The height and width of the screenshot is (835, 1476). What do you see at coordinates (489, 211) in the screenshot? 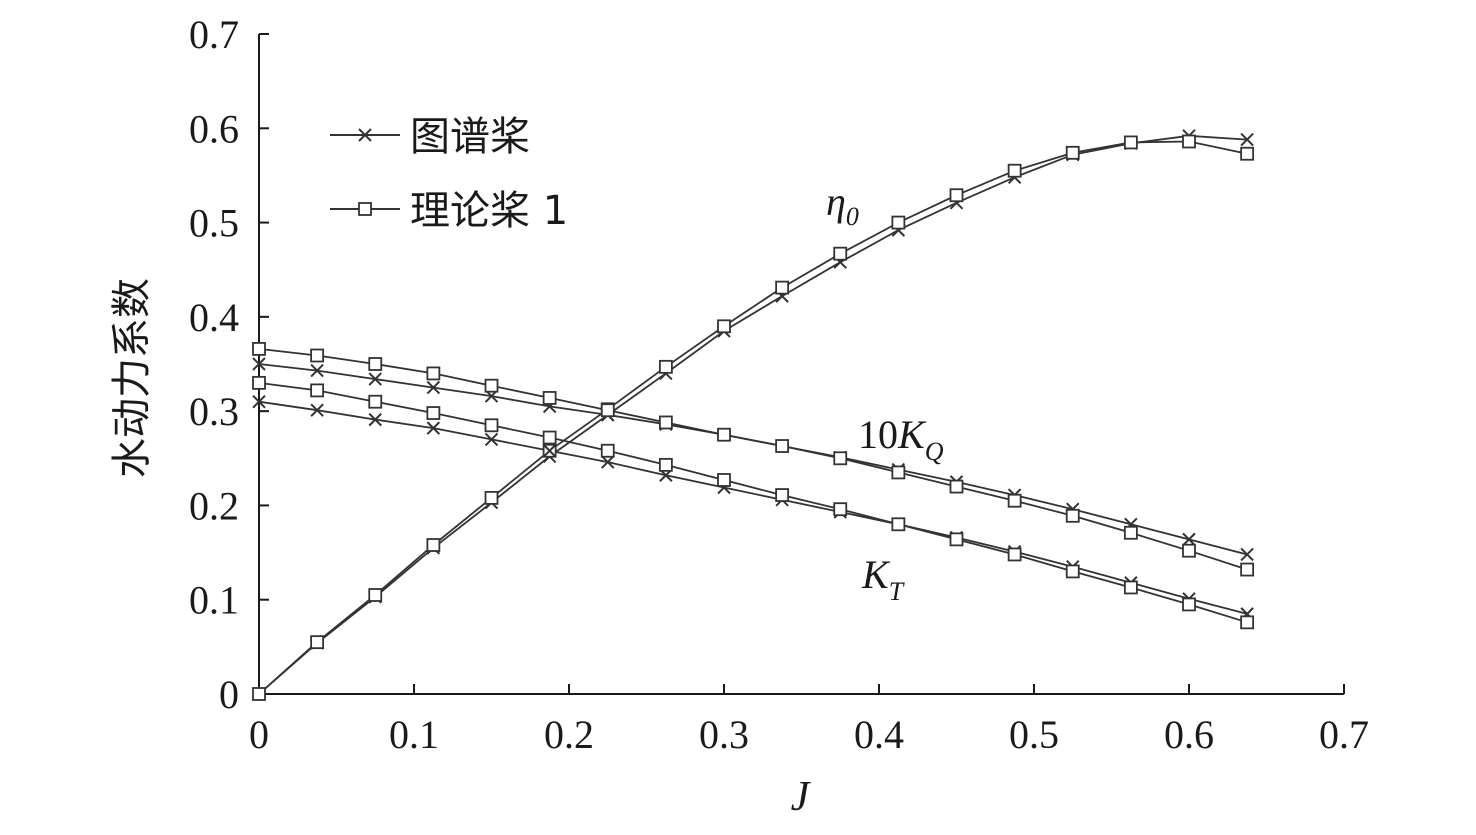
I see `legend-label-1: 理论桨 1` at bounding box center [489, 211].